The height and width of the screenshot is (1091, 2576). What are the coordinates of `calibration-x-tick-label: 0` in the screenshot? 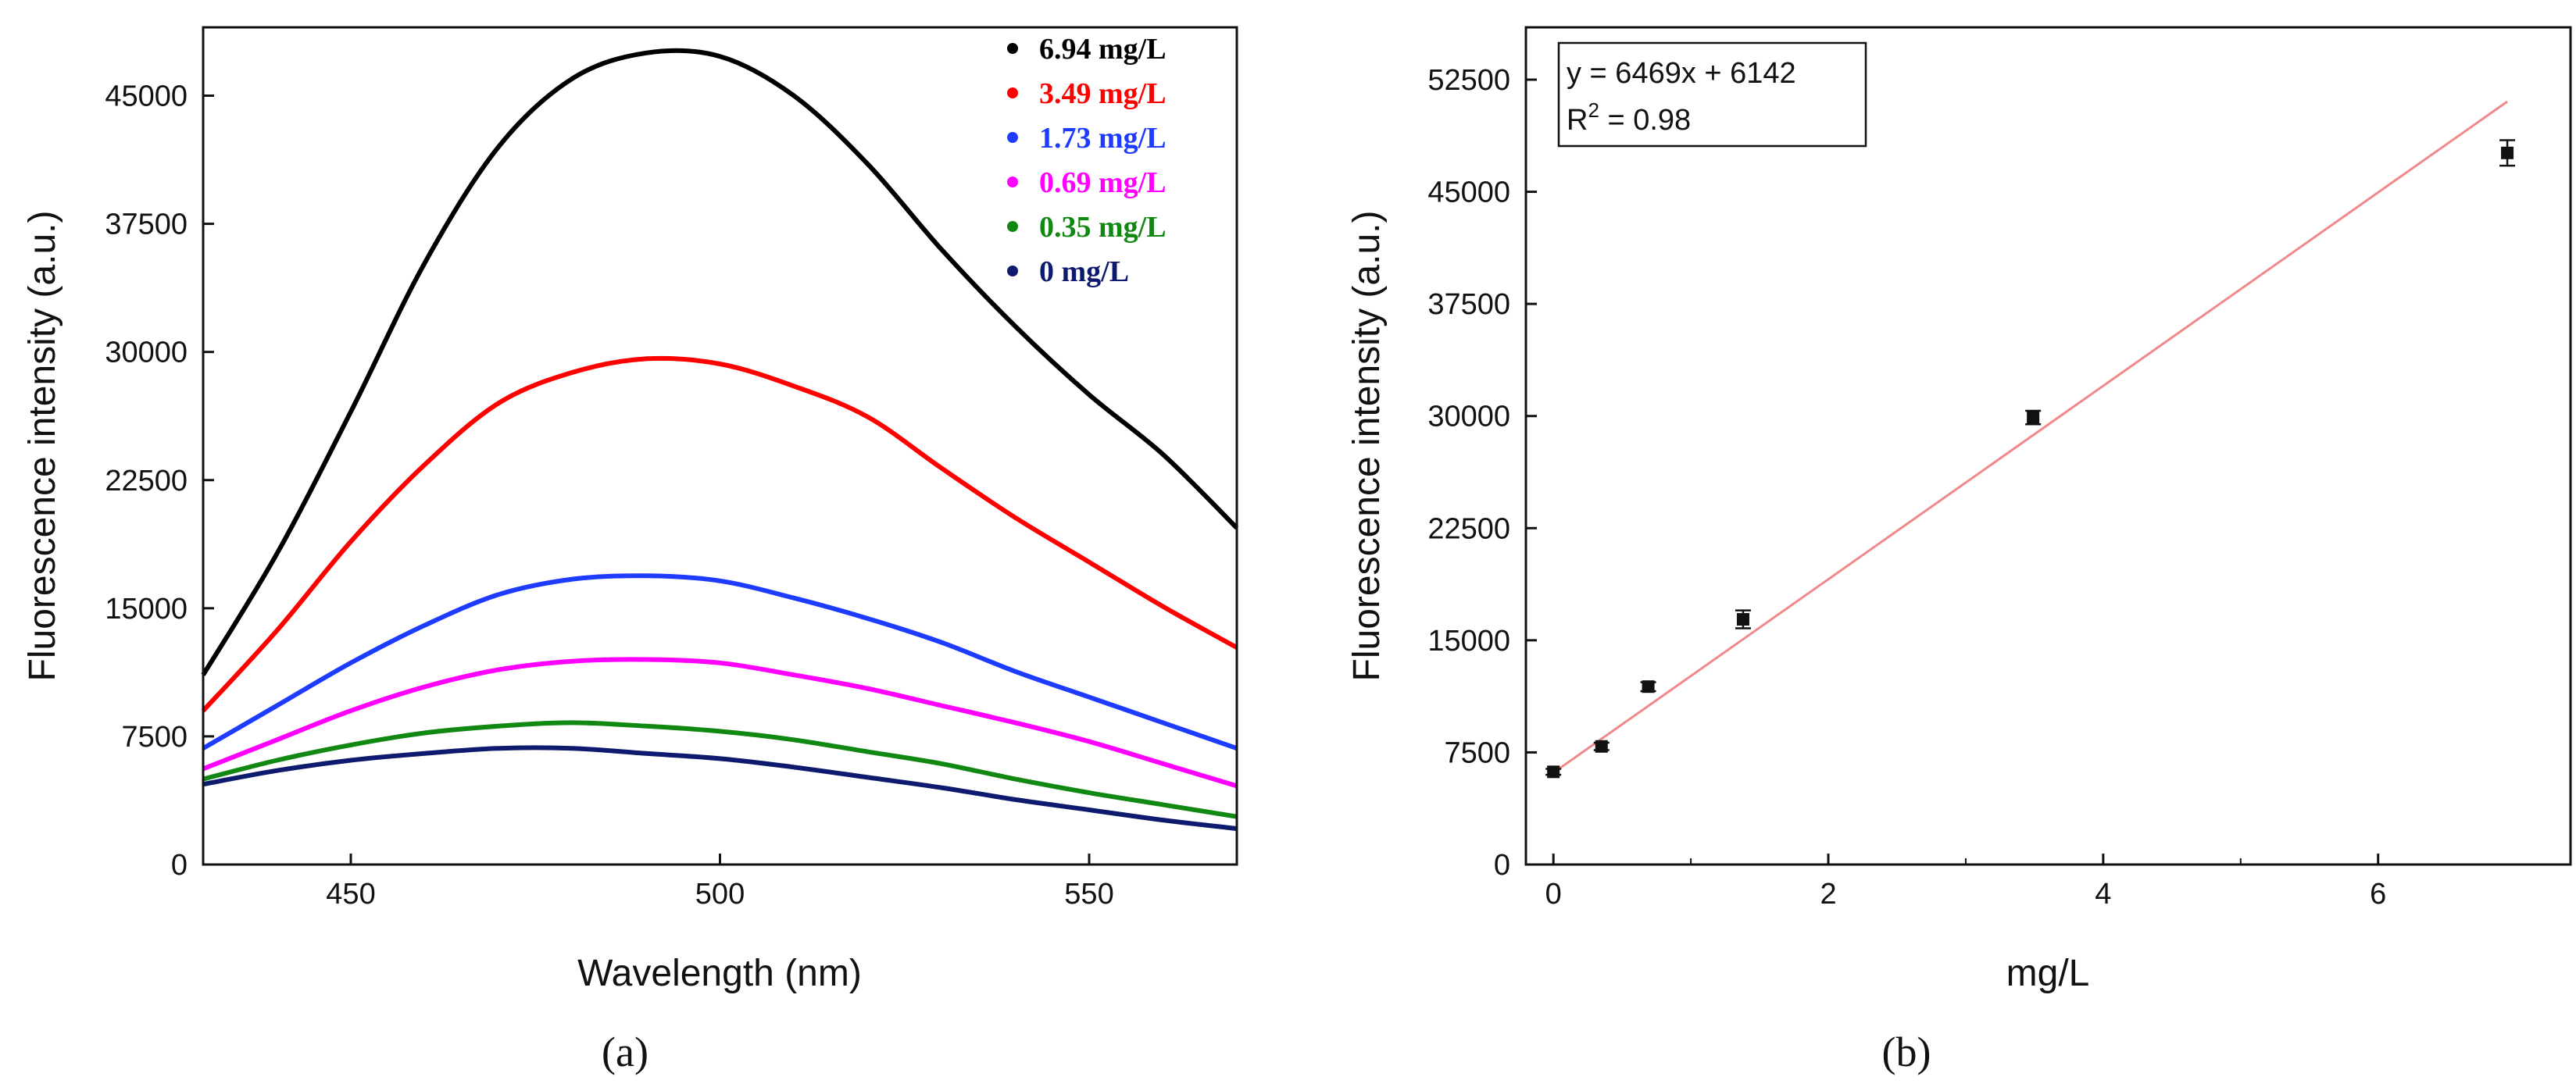 It's located at (1554, 894).